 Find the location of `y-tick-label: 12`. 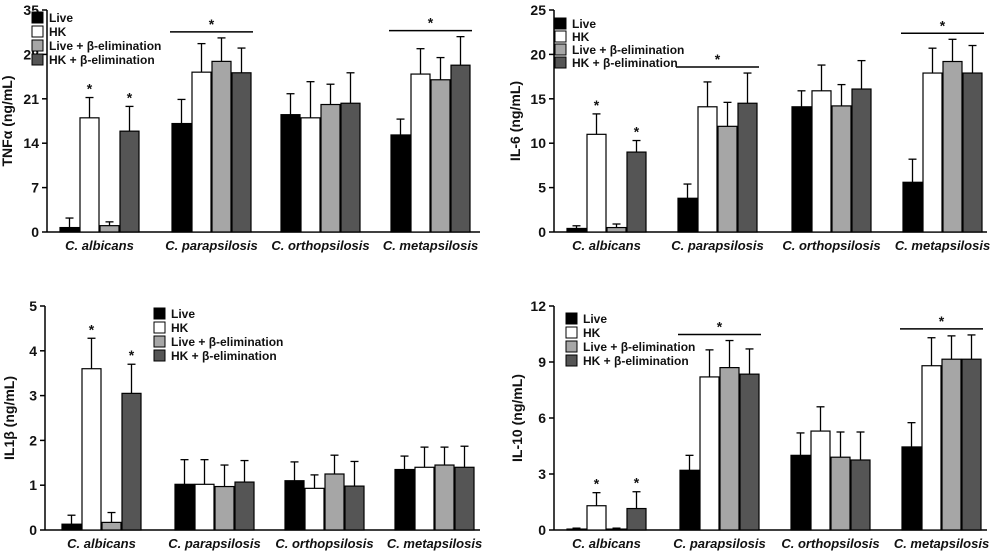

y-tick-label: 12 is located at coordinates (538, 306).